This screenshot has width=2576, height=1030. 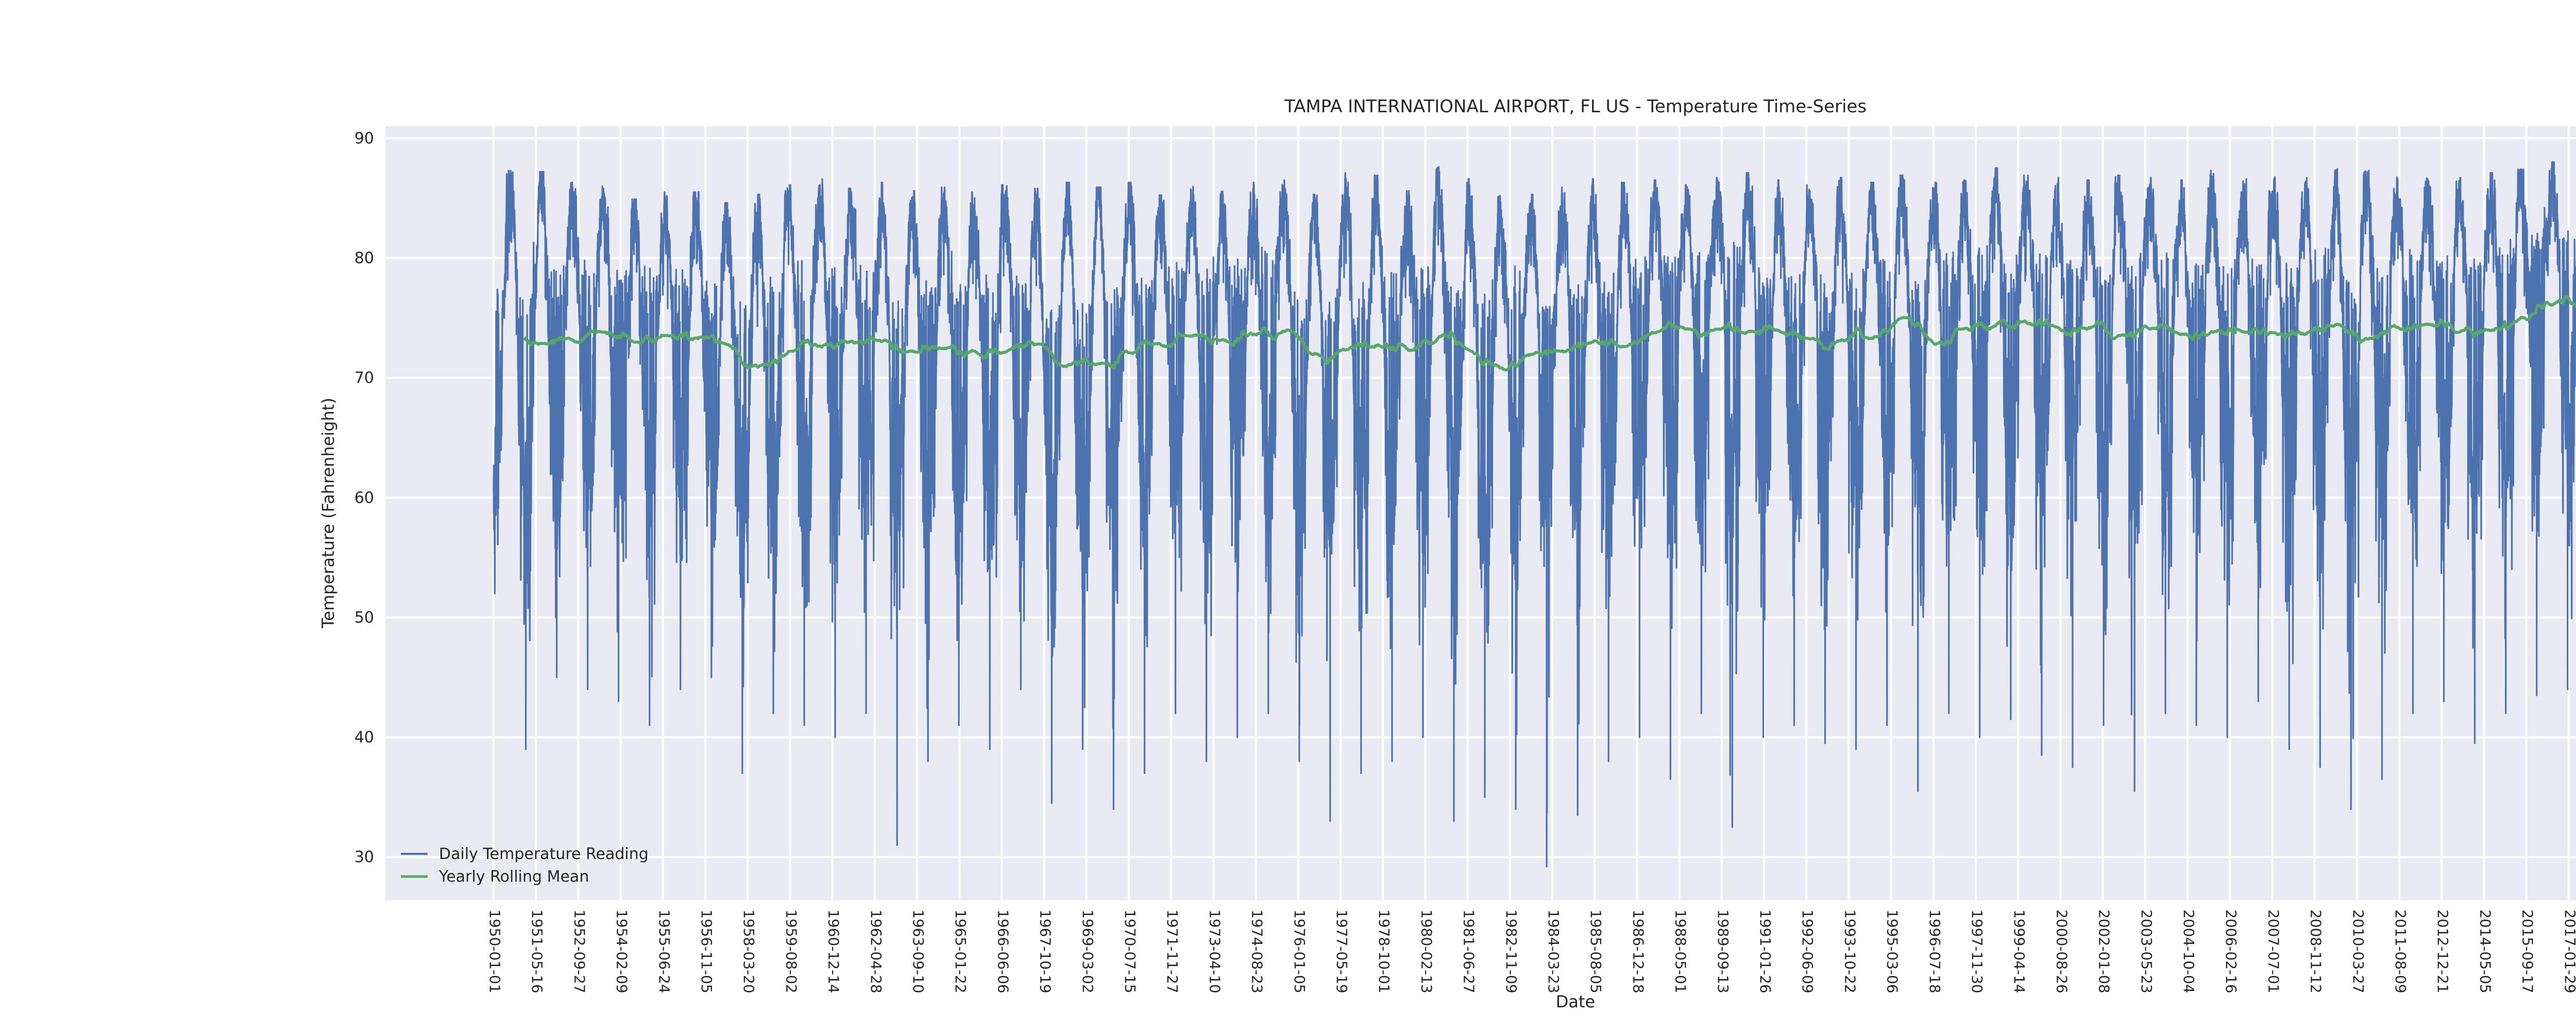 I want to click on legend-label-daily: Daily Temperature Reading, so click(x=544, y=854).